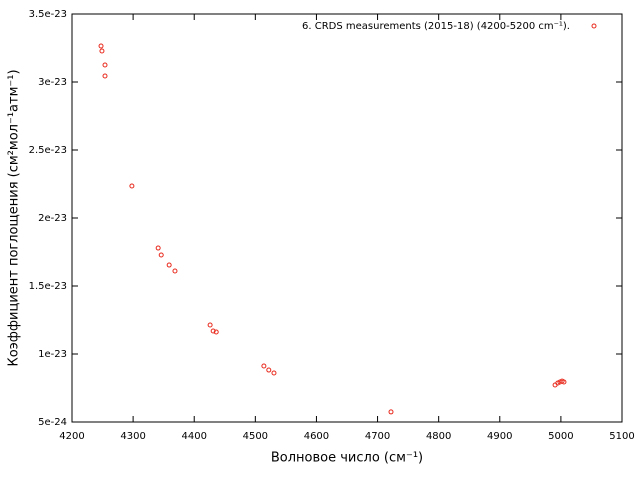  Describe the element at coordinates (52, 82) in the screenshot. I see `y-tick-label: 3e-23` at that location.